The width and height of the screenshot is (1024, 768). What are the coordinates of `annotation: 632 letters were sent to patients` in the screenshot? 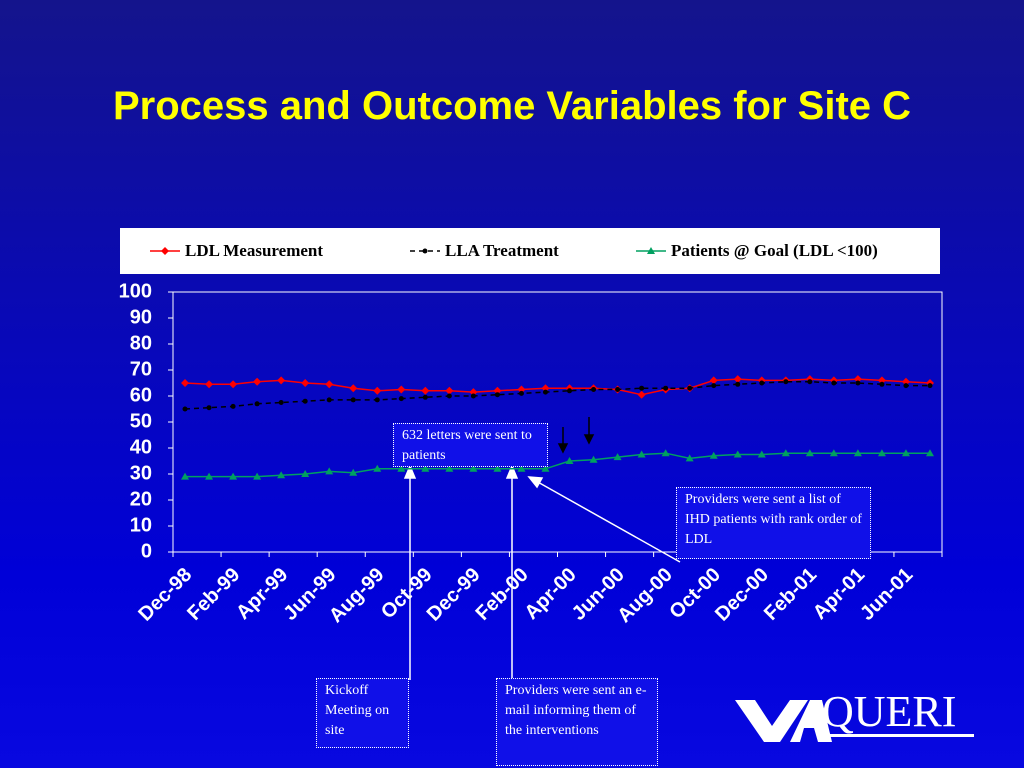 It's located at (470, 445).